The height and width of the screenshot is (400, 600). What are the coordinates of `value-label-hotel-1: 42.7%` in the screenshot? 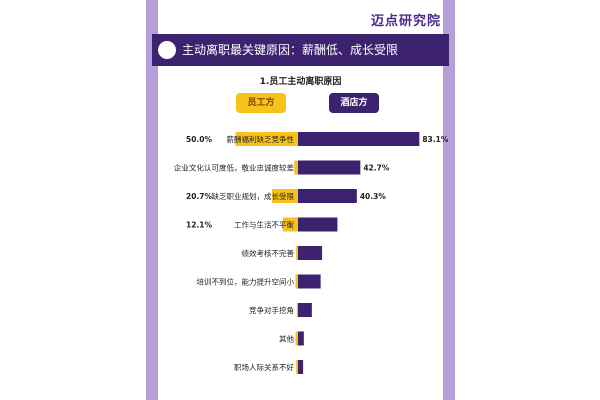 It's located at (376, 168).